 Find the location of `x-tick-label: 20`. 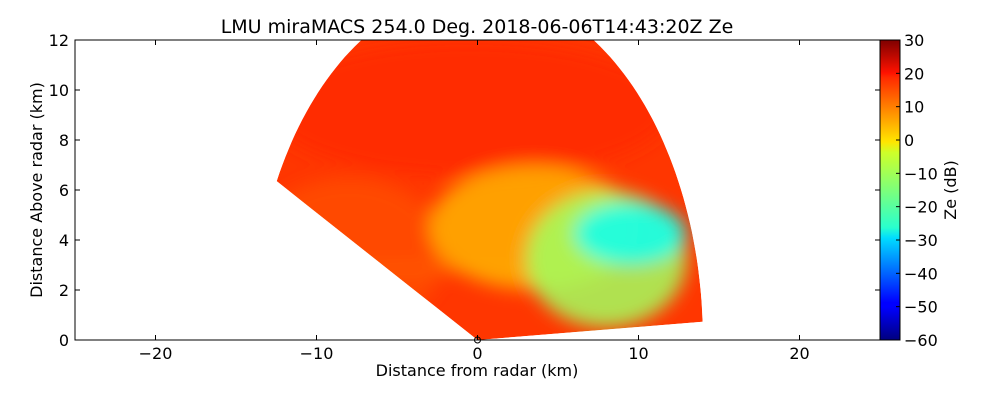

x-tick-label: 20 is located at coordinates (799, 353).